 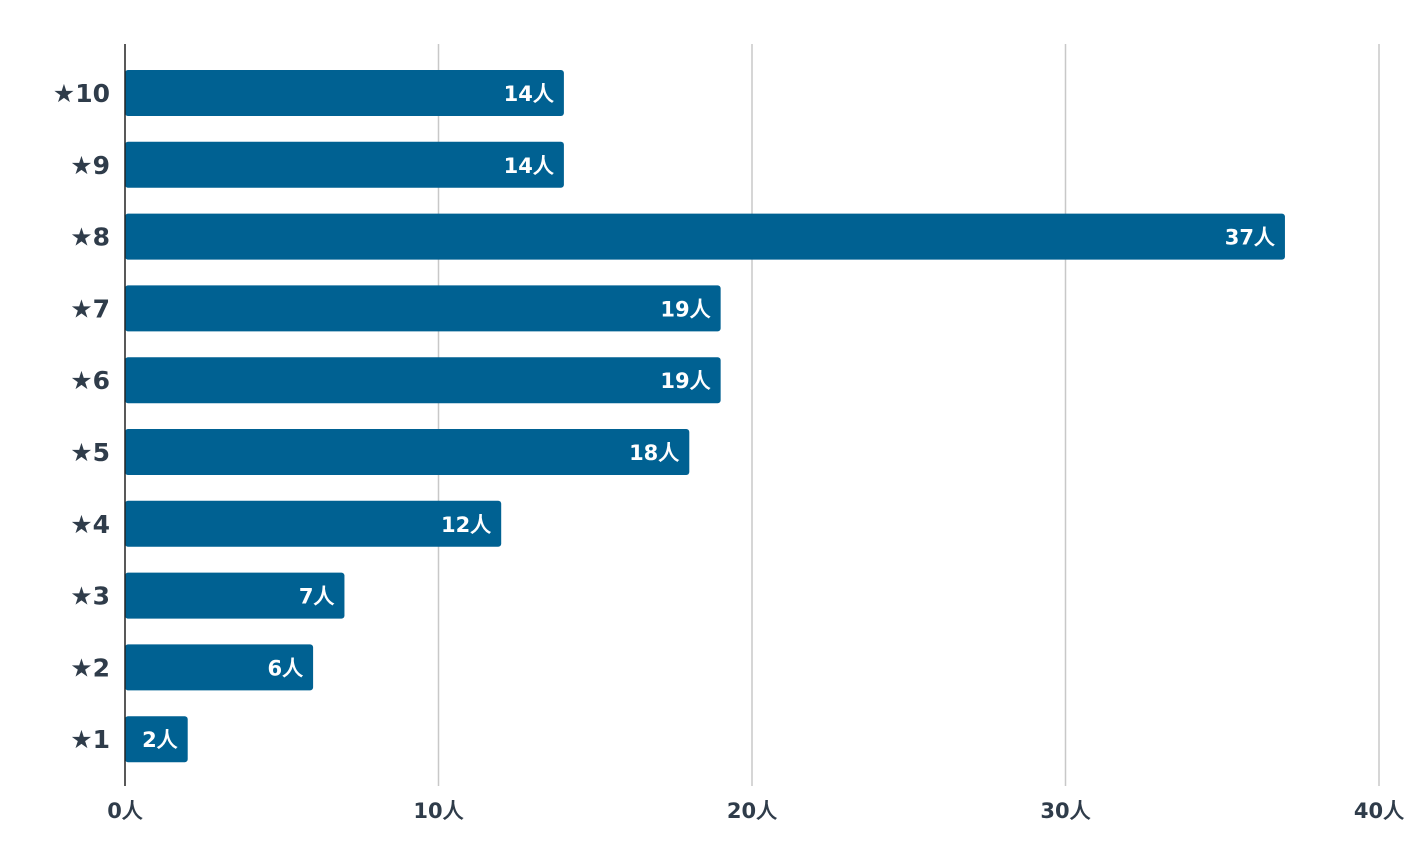 I want to click on x-tick-label: 0人, so click(x=125, y=811).